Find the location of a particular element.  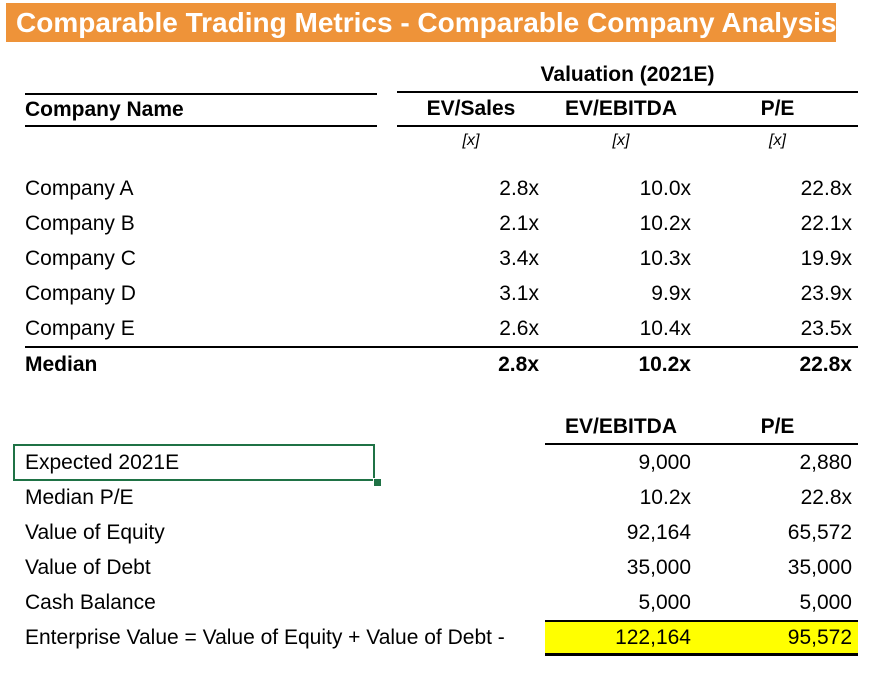

pe-cell: 22.1x is located at coordinates (826, 223).